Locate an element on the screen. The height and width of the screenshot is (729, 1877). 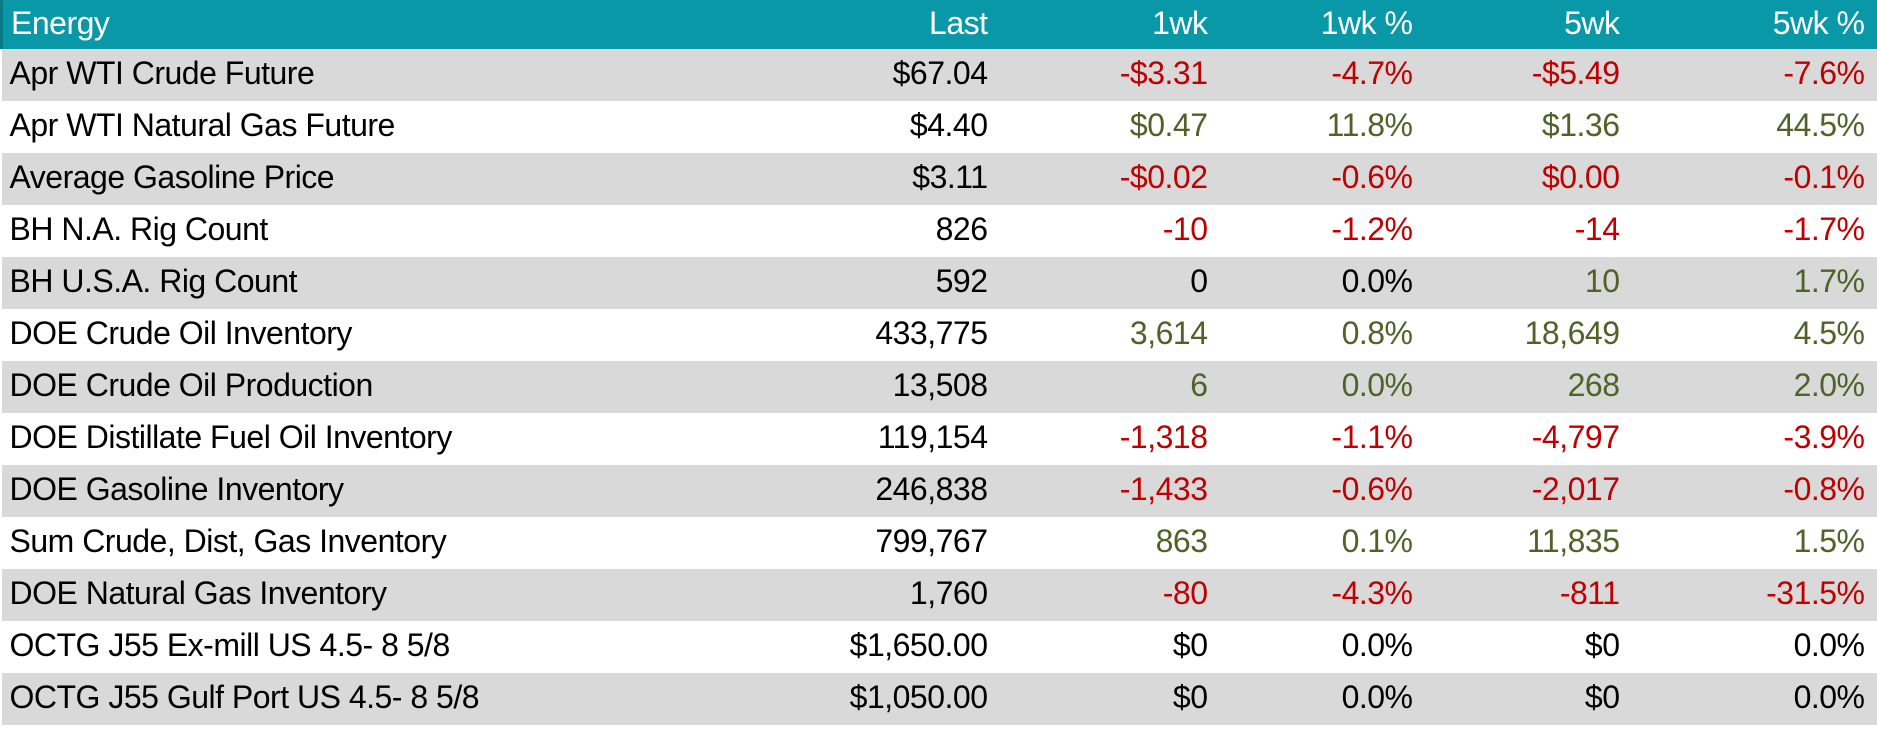
cell-last: 826 is located at coordinates (891, 231).